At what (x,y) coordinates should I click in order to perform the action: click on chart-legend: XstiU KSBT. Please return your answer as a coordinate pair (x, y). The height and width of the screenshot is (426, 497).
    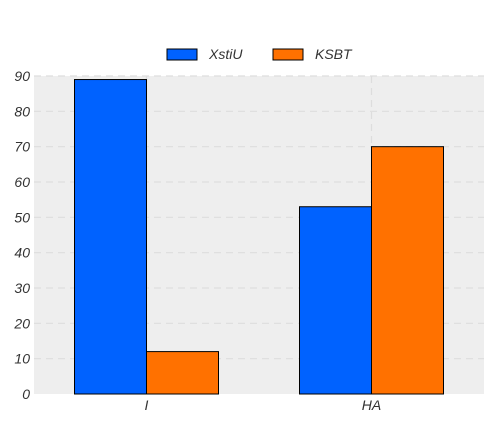
    Looking at the image, I should click on (260, 54).